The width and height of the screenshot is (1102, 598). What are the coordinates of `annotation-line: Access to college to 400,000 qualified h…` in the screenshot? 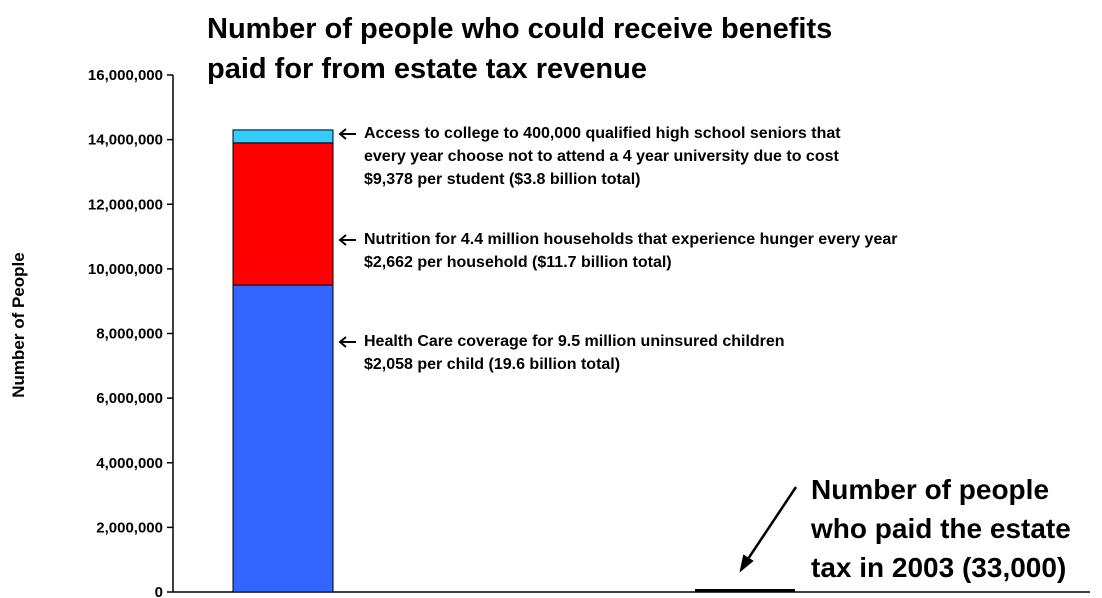 It's located at (602, 133).